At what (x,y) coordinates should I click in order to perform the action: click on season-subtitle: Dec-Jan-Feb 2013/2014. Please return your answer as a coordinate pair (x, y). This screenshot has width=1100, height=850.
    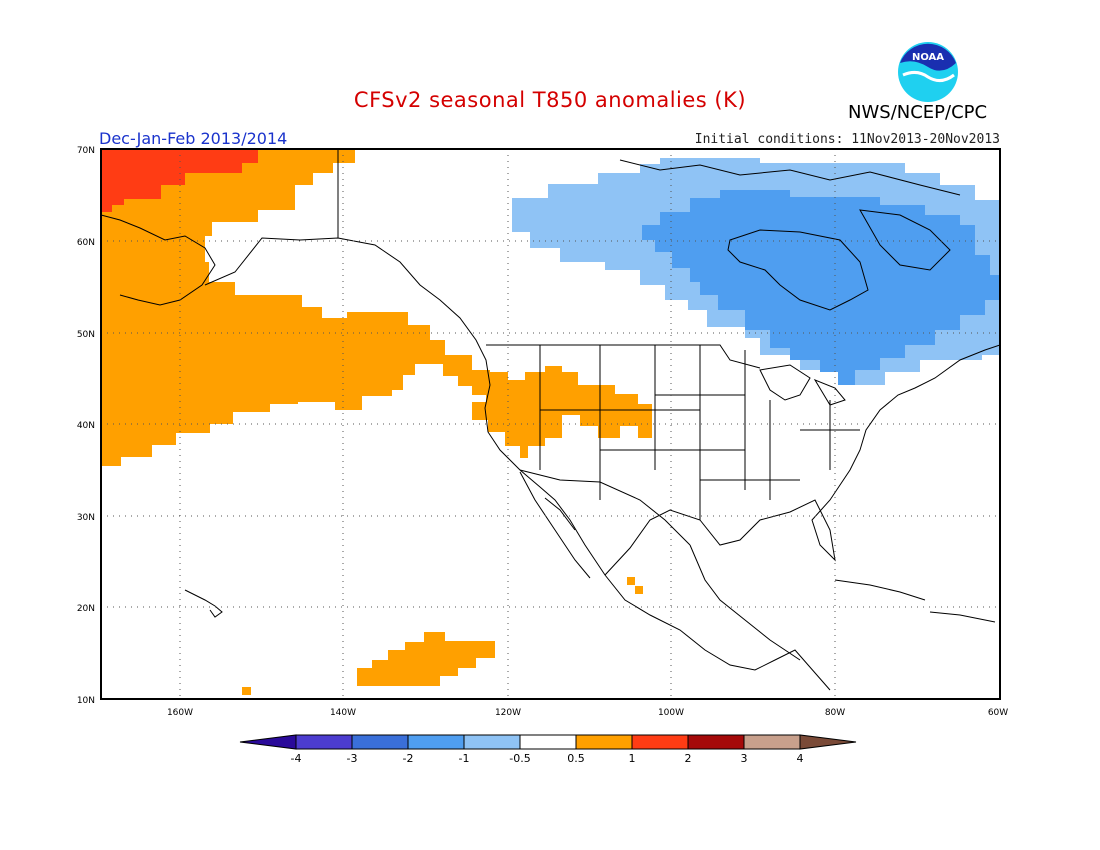
    Looking at the image, I should click on (193, 138).